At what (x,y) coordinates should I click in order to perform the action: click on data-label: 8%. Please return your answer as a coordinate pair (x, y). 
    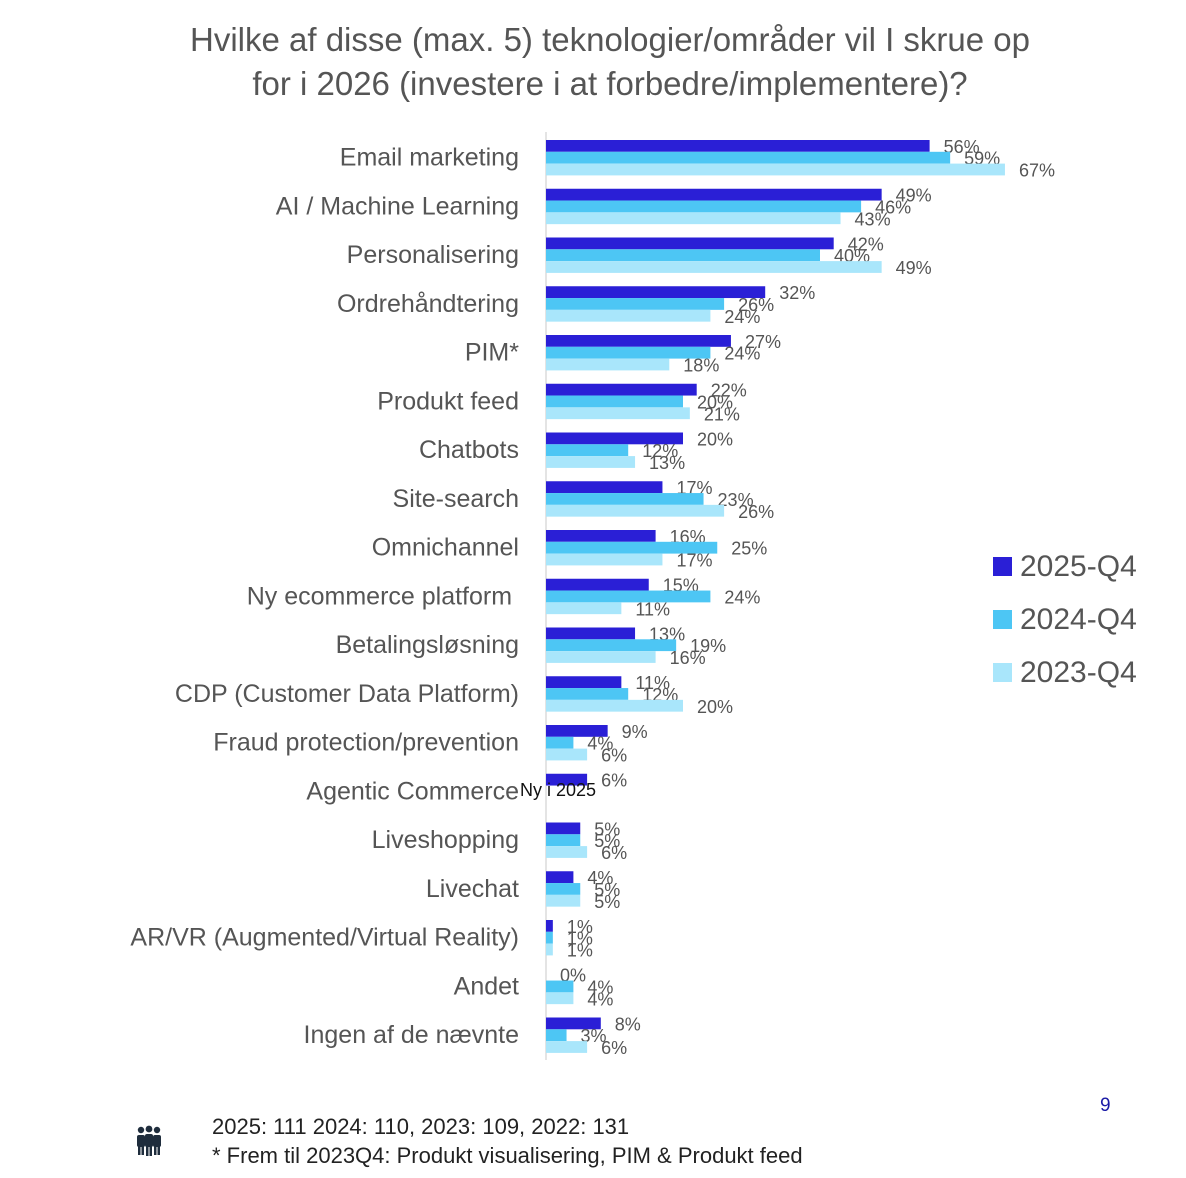
    Looking at the image, I should click on (628, 1024).